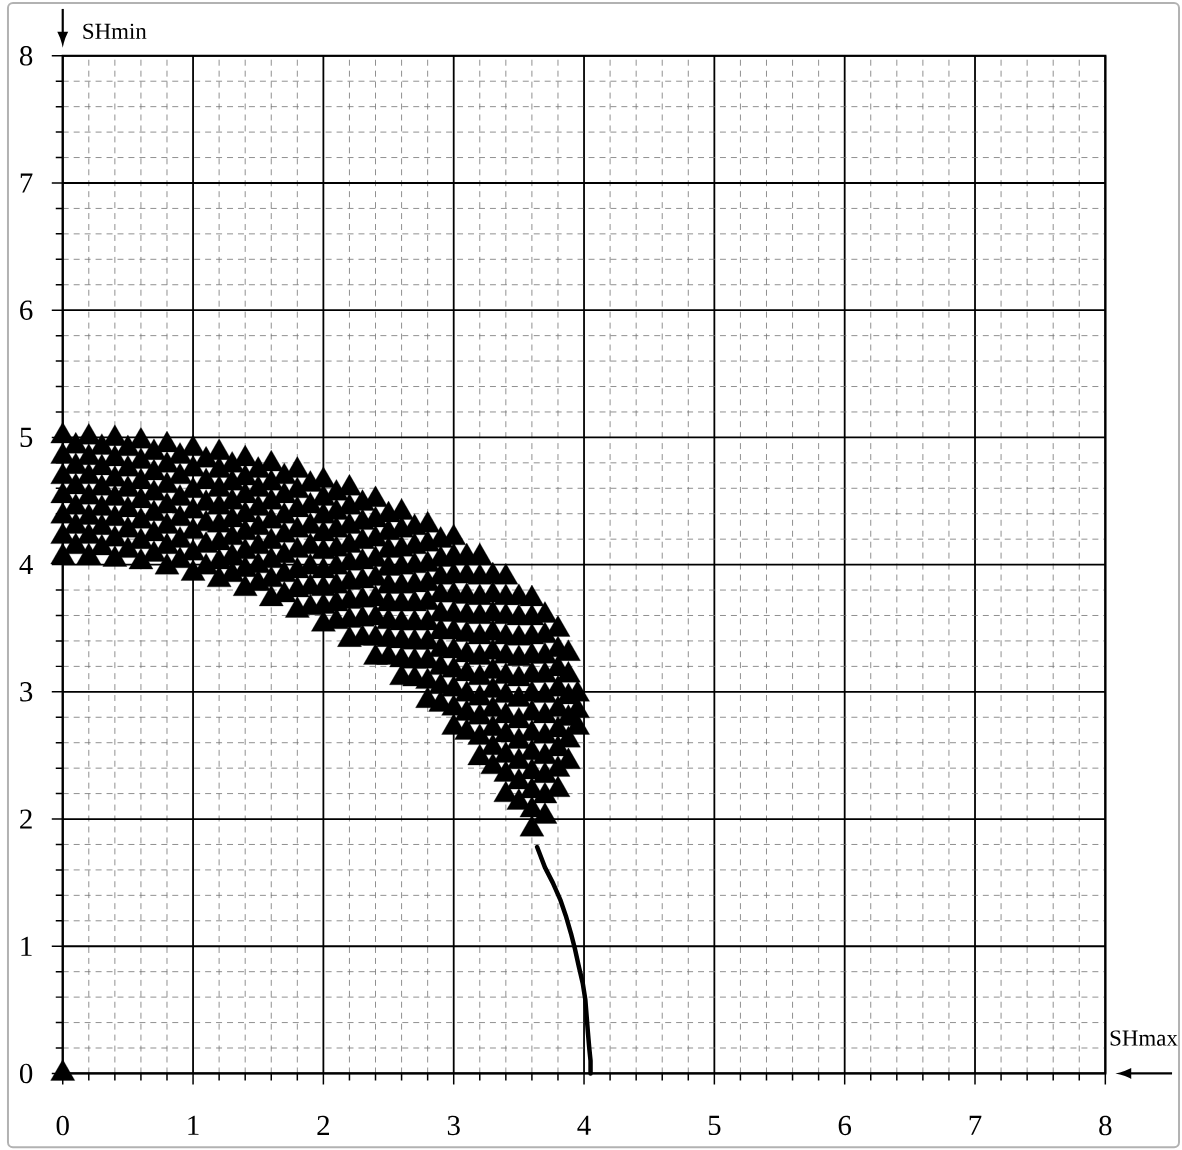 This screenshot has height=1150, width=1182. Describe the element at coordinates (193, 1125) in the screenshot. I see `x-tick-label: 1` at that location.